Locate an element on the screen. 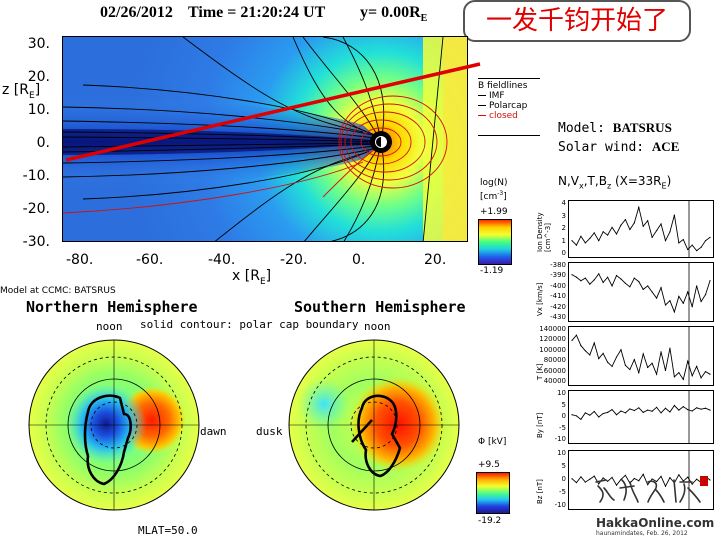 The image size is (720, 540). north-title: Northern Hemisphere is located at coordinates (112, 307).